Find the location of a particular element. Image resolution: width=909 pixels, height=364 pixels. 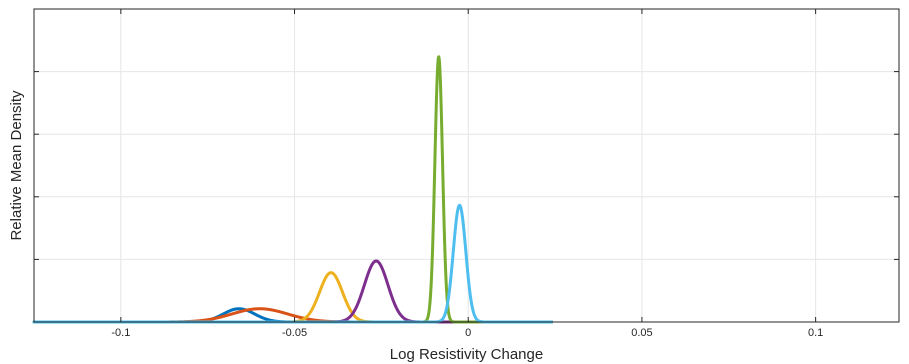

x-tick-label: 0 is located at coordinates (468, 333).